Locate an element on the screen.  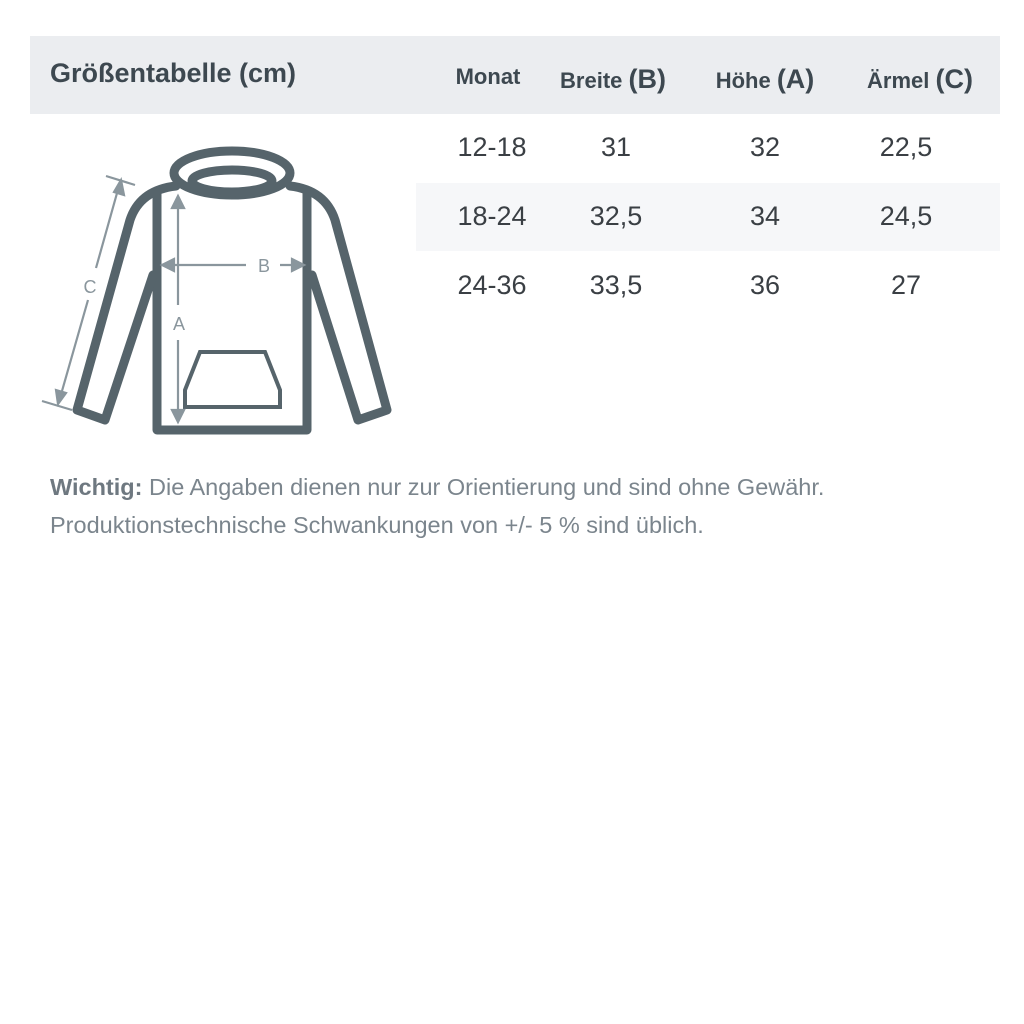
header-letter: (A) is located at coordinates (795, 79).